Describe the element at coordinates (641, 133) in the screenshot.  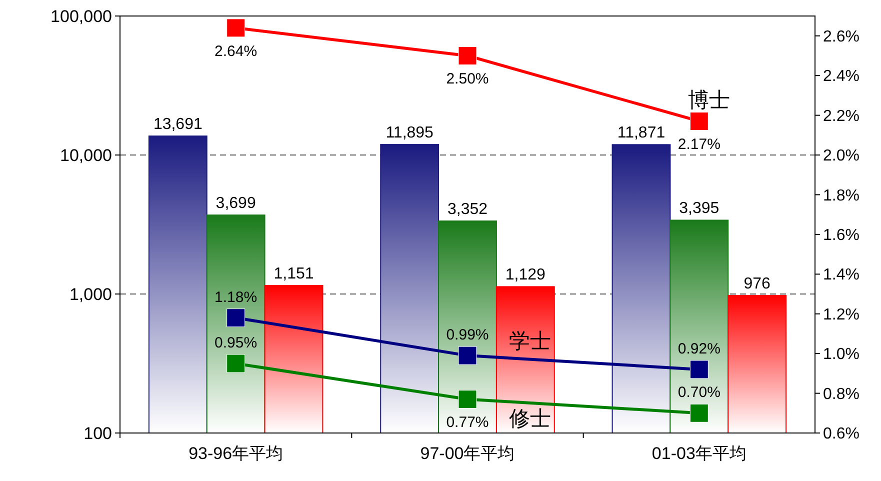
I see `data-label: 11,871` at that location.